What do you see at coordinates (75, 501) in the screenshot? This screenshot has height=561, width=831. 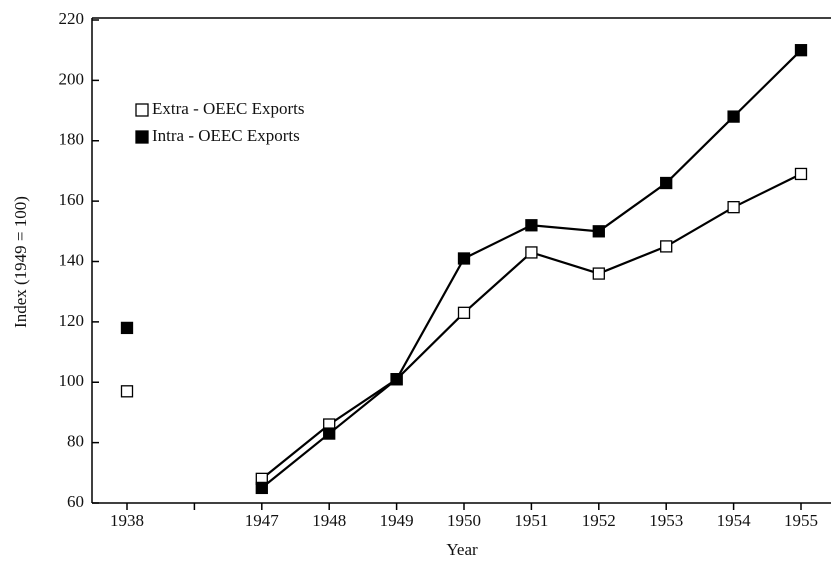 I see `y-tick-label: 60` at bounding box center [75, 501].